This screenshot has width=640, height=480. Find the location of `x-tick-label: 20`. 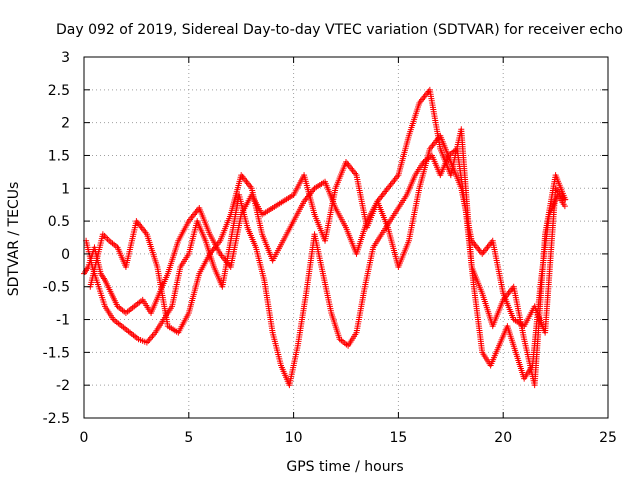

x-tick-label: 20 is located at coordinates (503, 438).